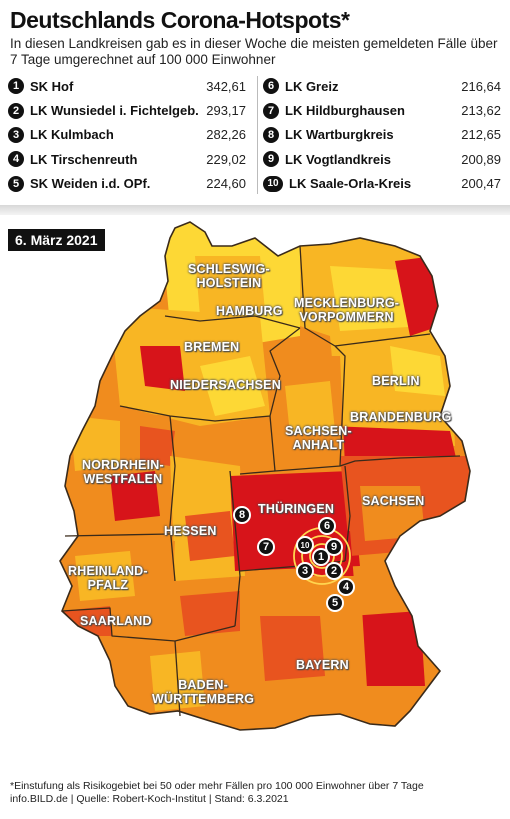 The width and height of the screenshot is (510, 819). Describe the element at coordinates (396, 381) in the screenshot. I see `state-label-berlin: BERLIN` at that location.